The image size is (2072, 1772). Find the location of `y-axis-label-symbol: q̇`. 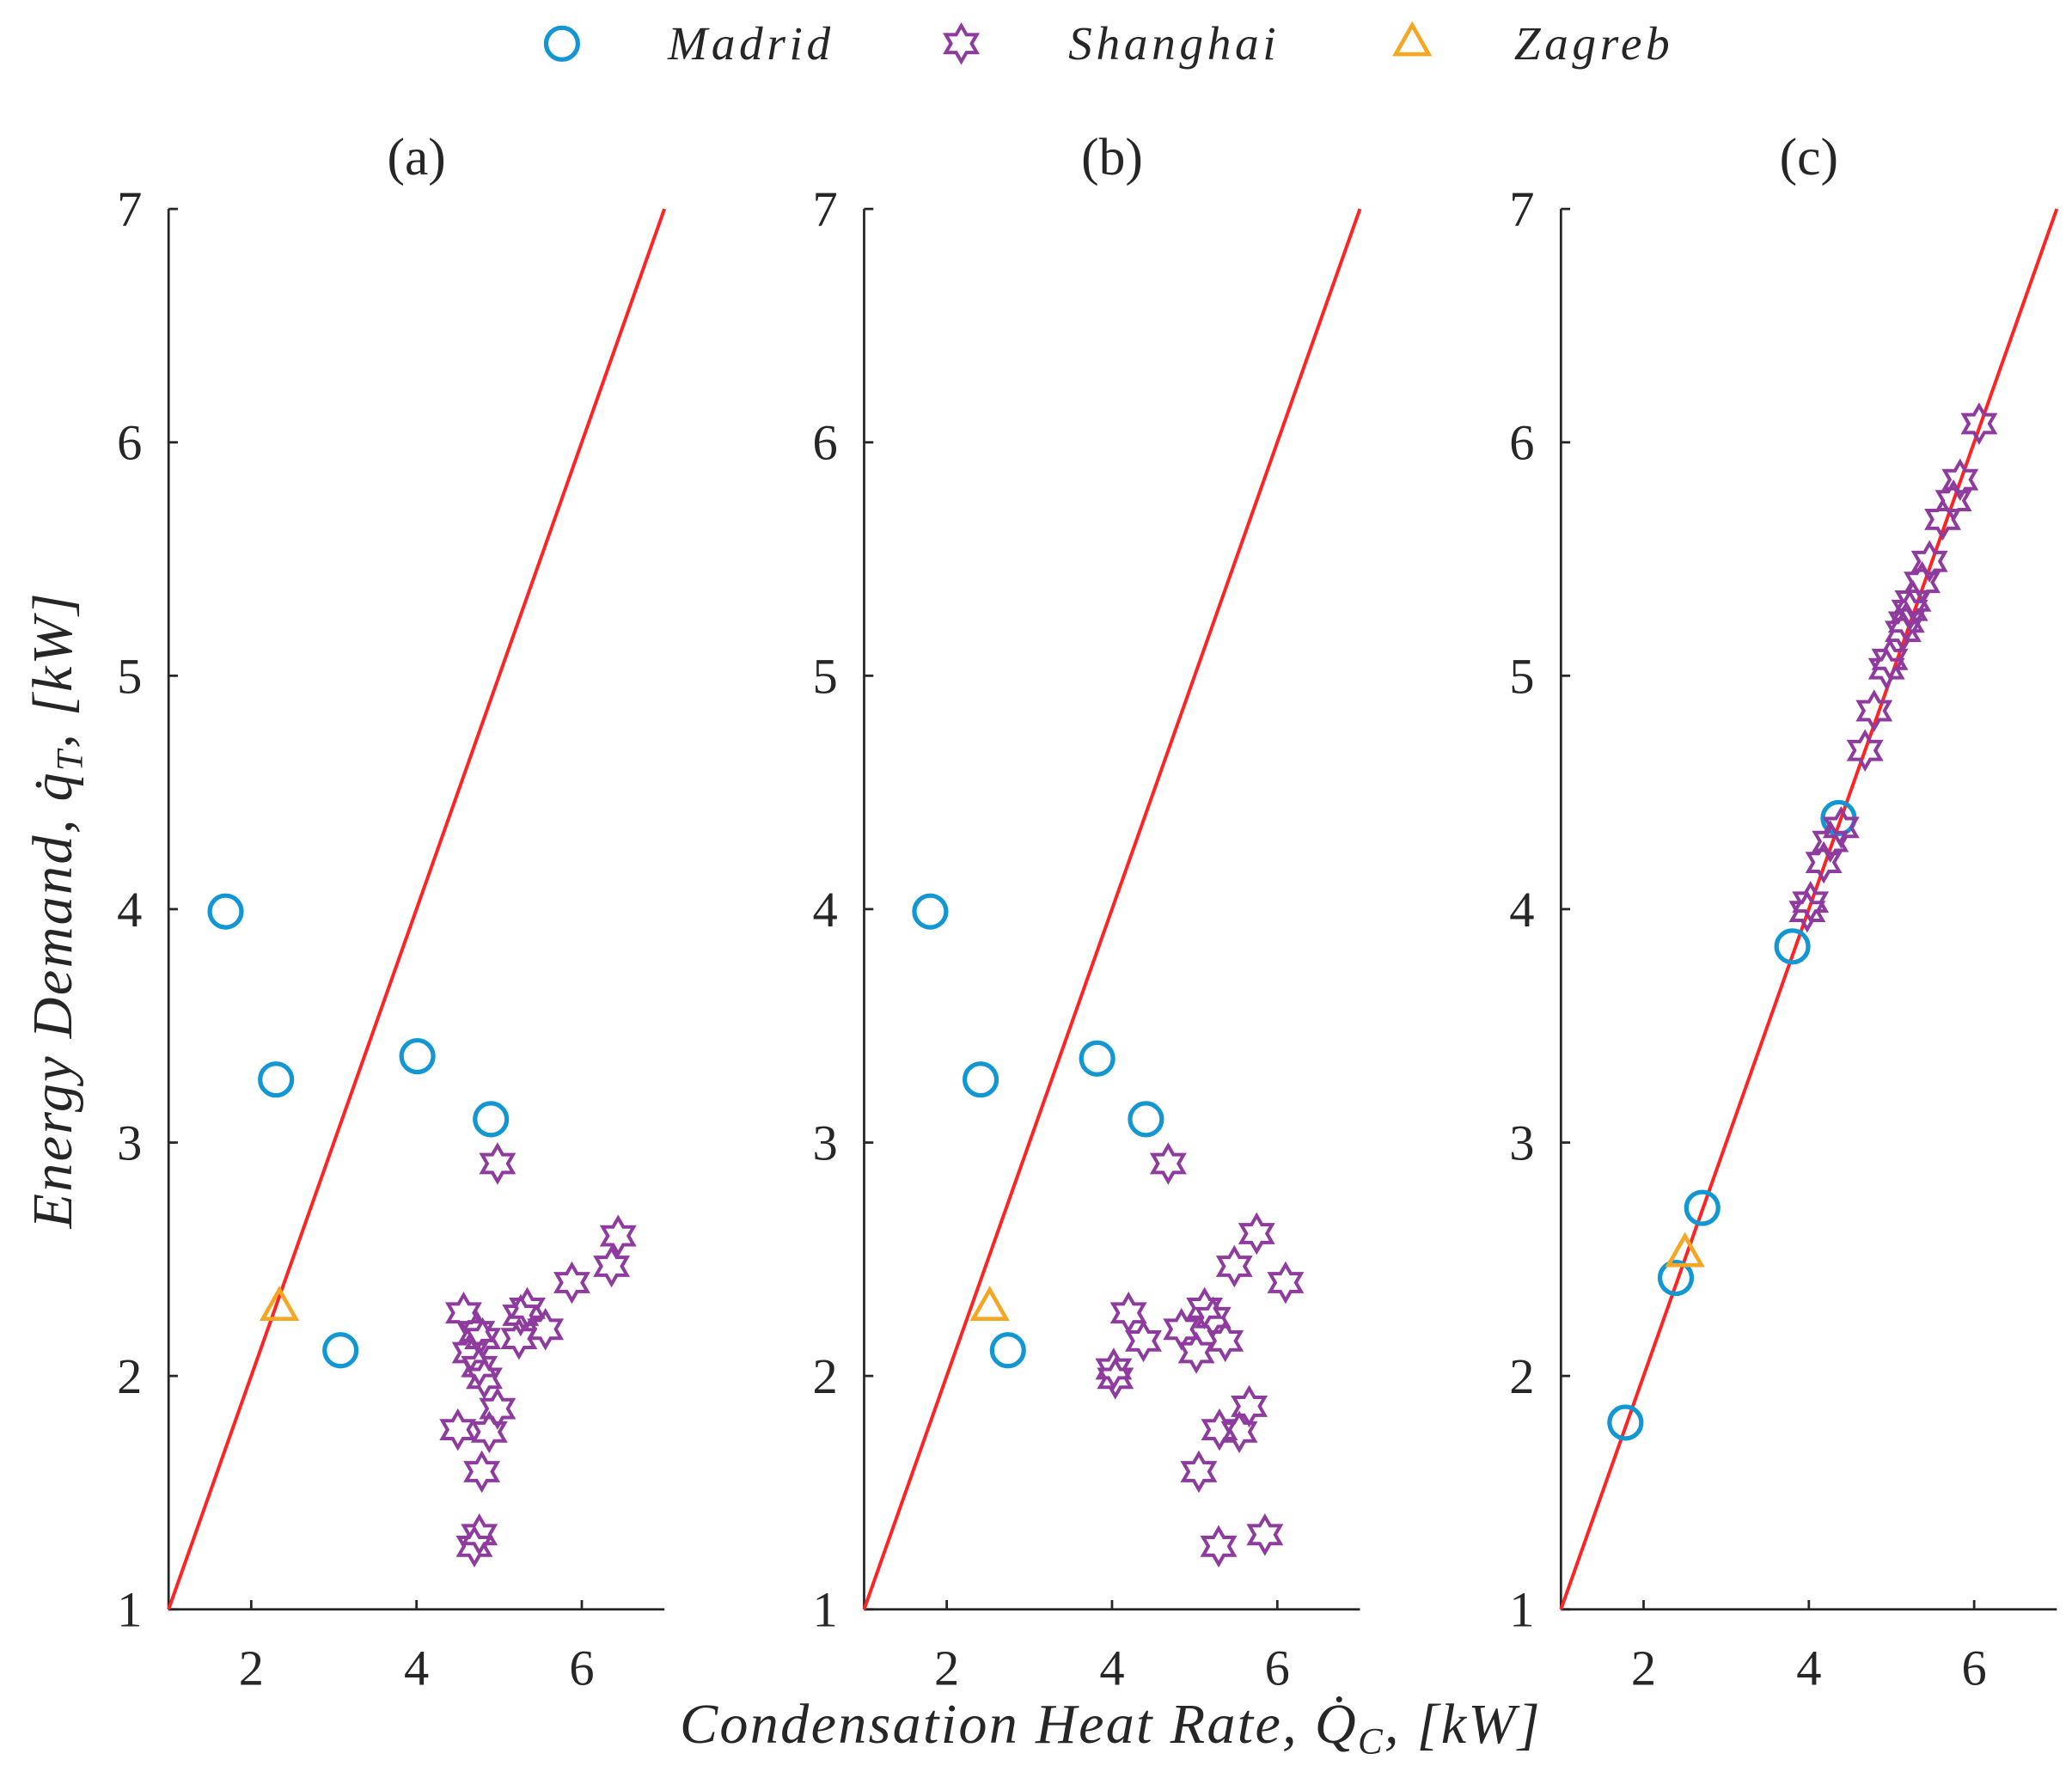

y-axis-label-symbol: q̇ is located at coordinates (52, 786).